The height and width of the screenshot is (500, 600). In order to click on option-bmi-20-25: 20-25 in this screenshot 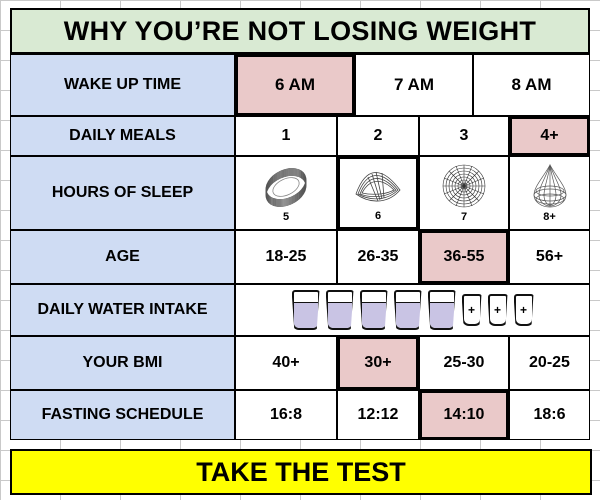, I will do `click(549, 363)`.